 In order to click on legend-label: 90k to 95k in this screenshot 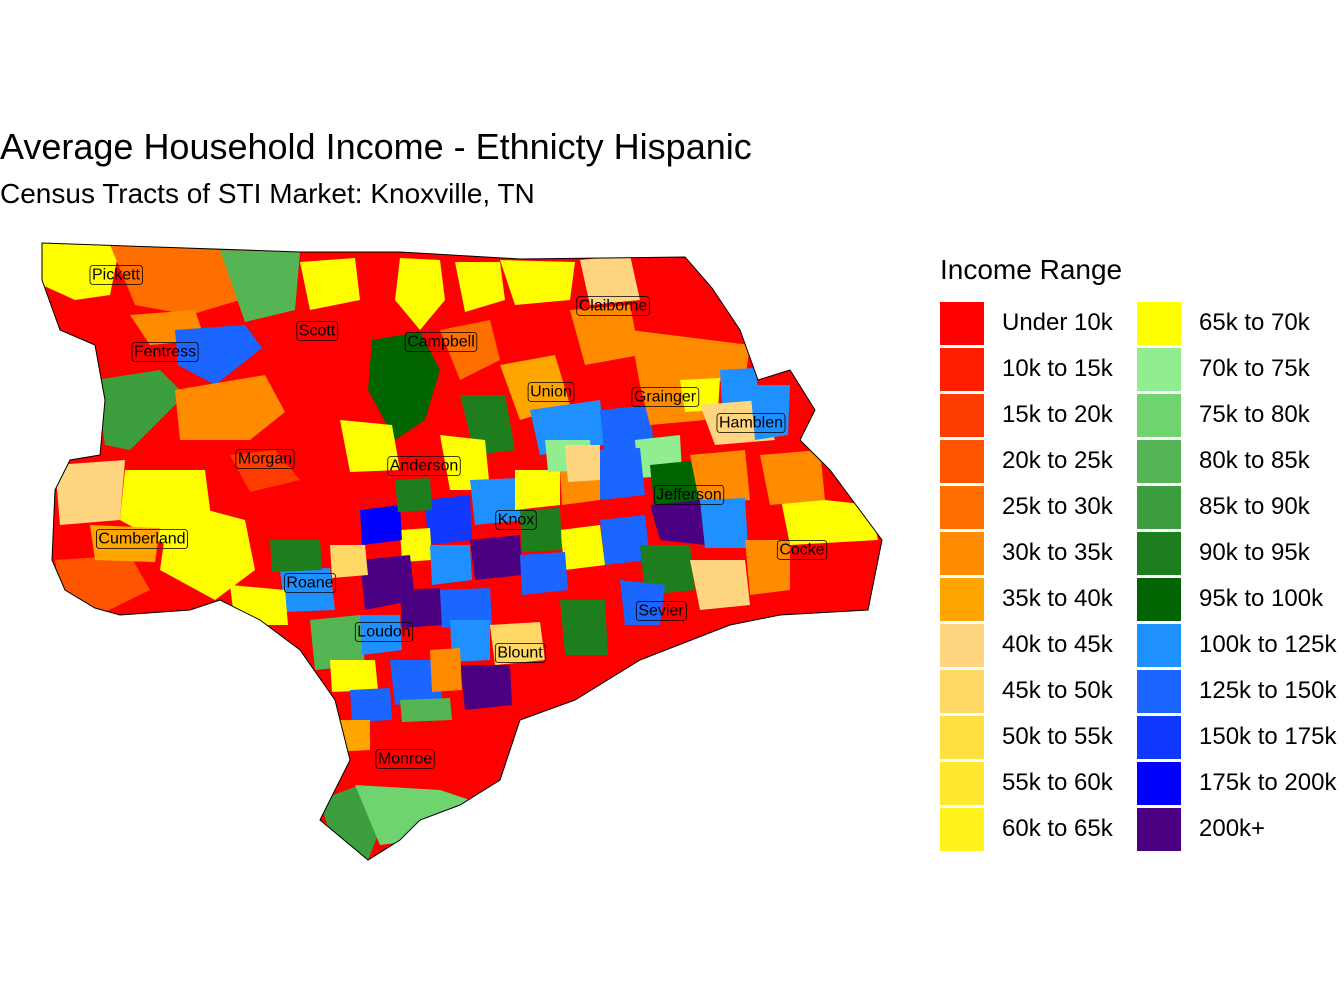, I will do `click(1254, 552)`.